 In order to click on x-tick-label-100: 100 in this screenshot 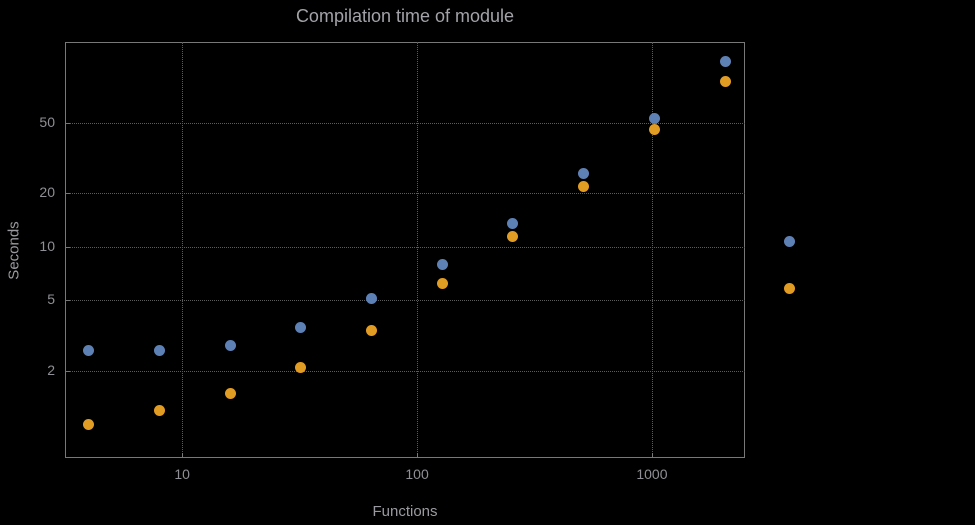, I will do `click(417, 474)`.